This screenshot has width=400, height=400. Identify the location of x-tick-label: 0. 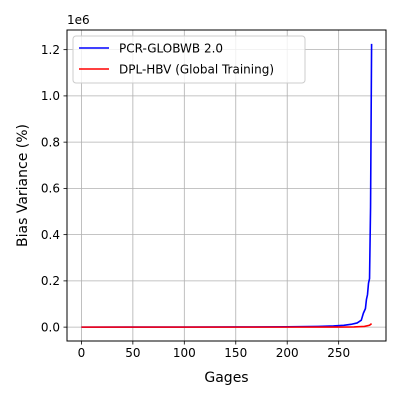
(82, 353).